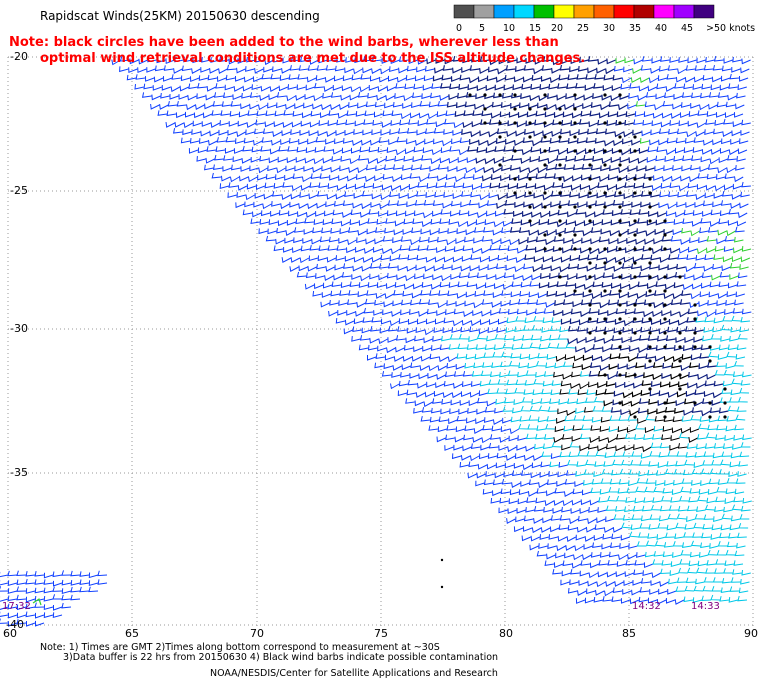  Describe the element at coordinates (381, 633) in the screenshot. I see `lon-label-75: 75` at that location.